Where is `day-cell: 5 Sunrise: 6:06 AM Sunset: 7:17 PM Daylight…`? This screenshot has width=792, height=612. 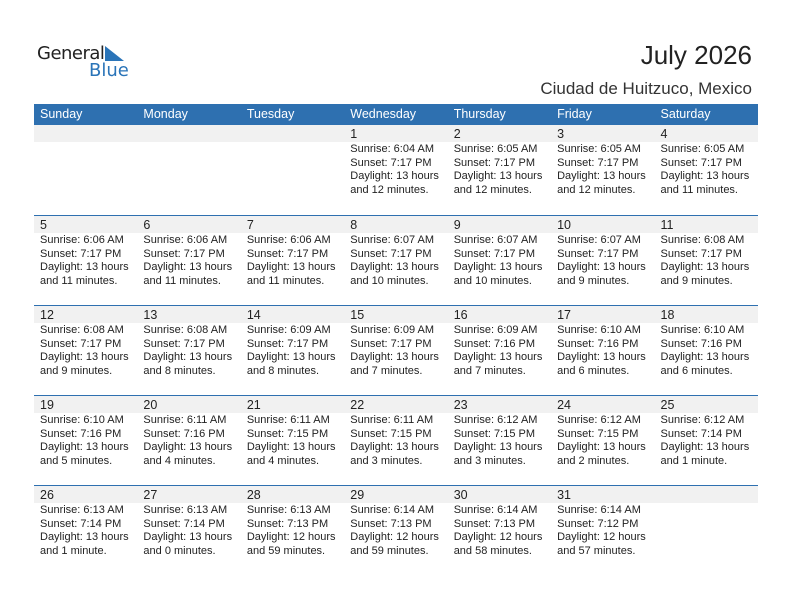
day-cell: 5 Sunrise: 6:06 AM Sunset: 7:17 PM Daylight… is located at coordinates (86, 260).